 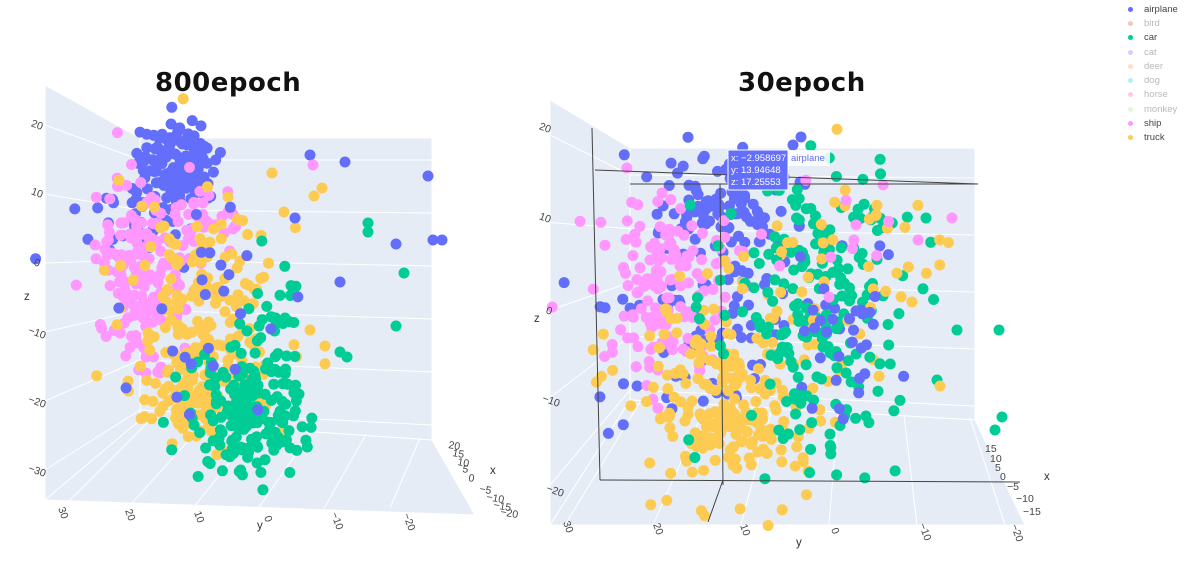 What do you see at coordinates (555, 490) in the screenshot?
I see `z-tick-label: −20` at bounding box center [555, 490].